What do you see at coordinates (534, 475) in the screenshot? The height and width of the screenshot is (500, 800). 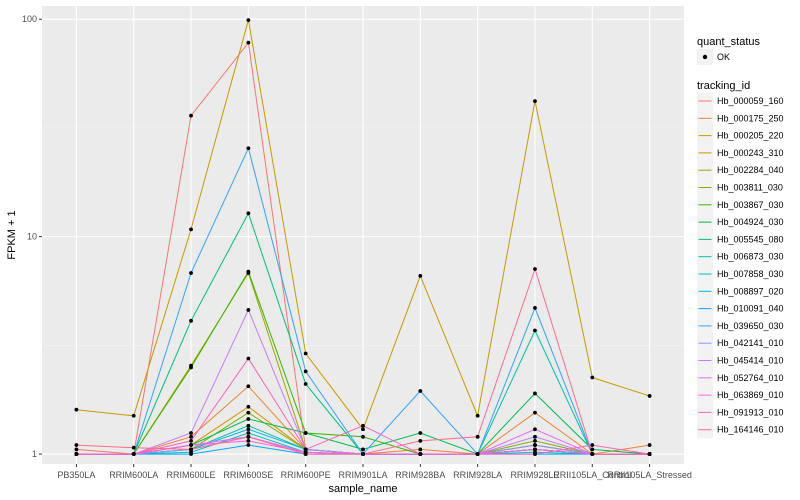 I see `x-tick-label: RRIM928LE` at bounding box center [534, 475].